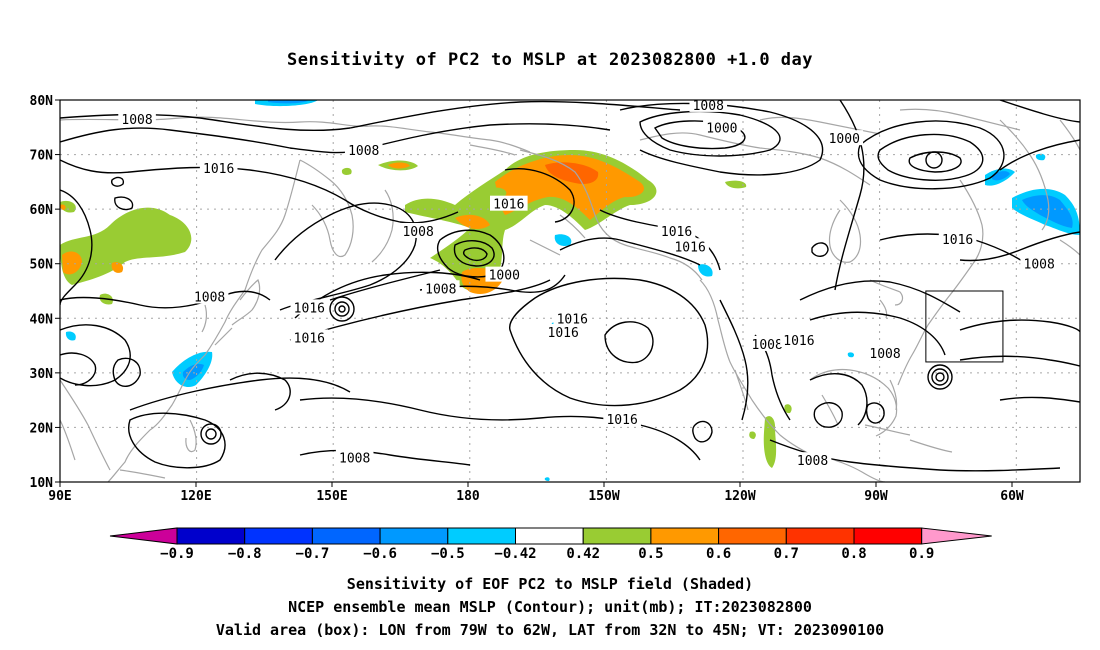 This screenshot has width=1100, height=650. Describe the element at coordinates (853, 554) in the screenshot. I see `colorbar-label: 0.8` at that location.